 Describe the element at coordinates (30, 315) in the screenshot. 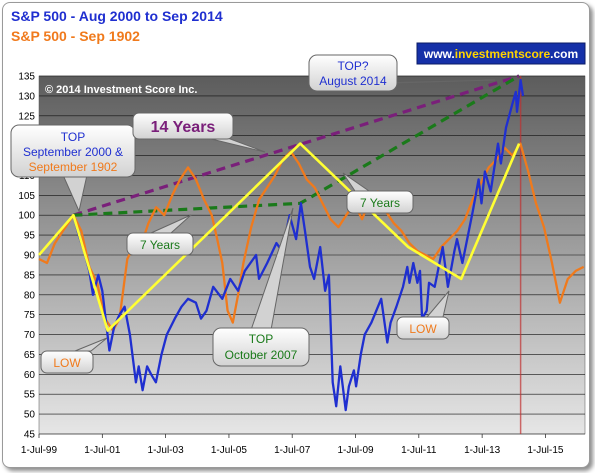

I see `y-tick-label: 75` at that location.